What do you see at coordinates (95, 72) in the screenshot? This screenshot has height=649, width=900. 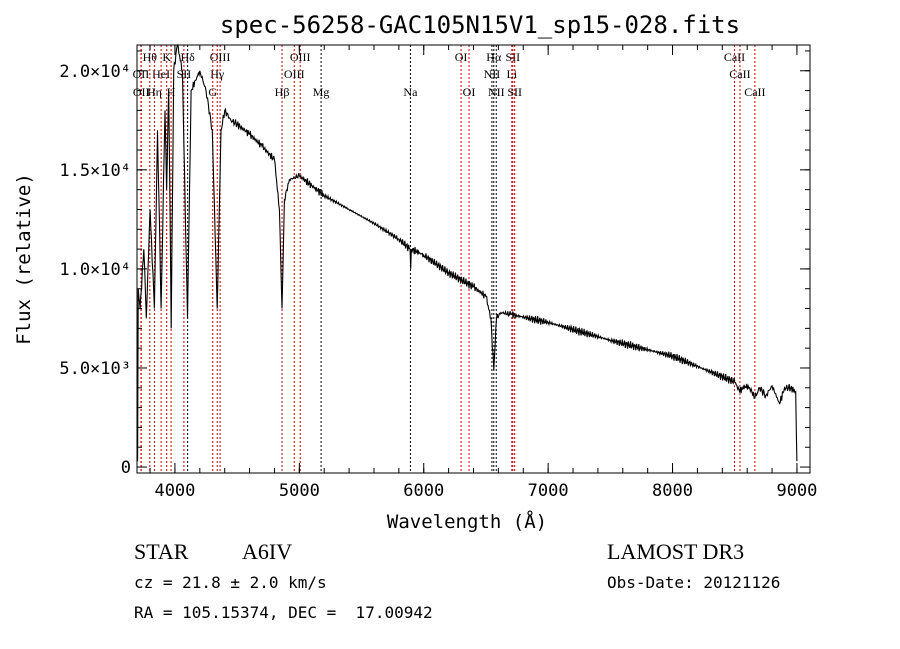 I see `y-tick-label: 2.0×10⁴` at bounding box center [95, 72].